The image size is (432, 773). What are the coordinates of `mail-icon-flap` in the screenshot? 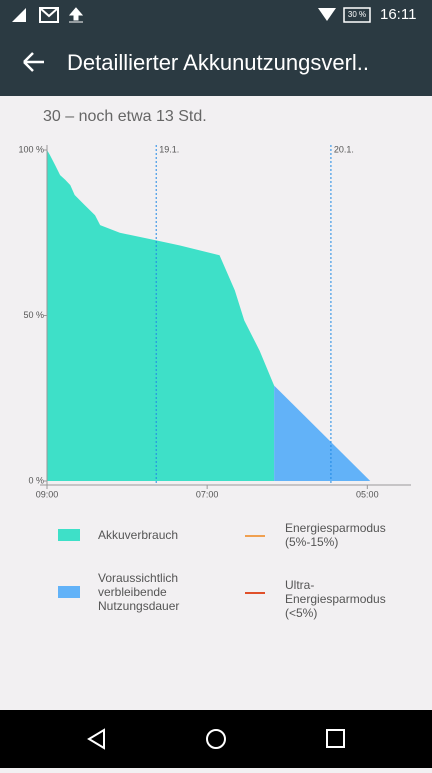 It's located at (49, 12).